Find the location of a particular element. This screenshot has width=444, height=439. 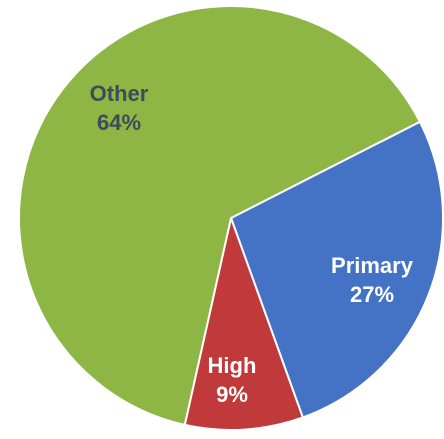

slice-percent-label: 9% is located at coordinates (232, 394).